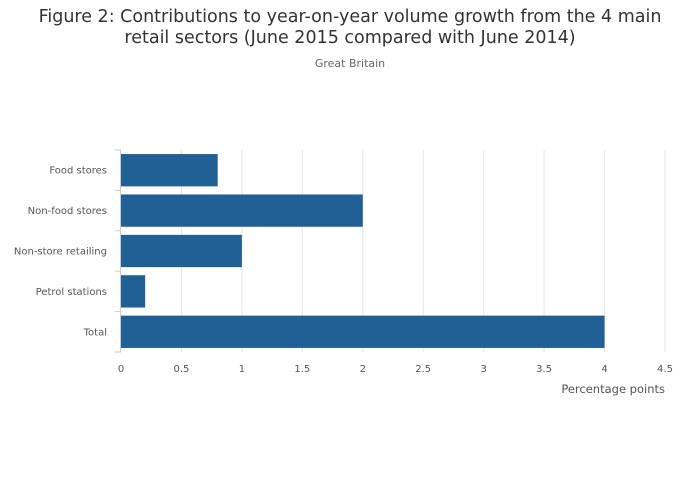 The height and width of the screenshot is (502, 700). What do you see at coordinates (423, 369) in the screenshot?
I see `x-tick-label-5: 2.5` at bounding box center [423, 369].